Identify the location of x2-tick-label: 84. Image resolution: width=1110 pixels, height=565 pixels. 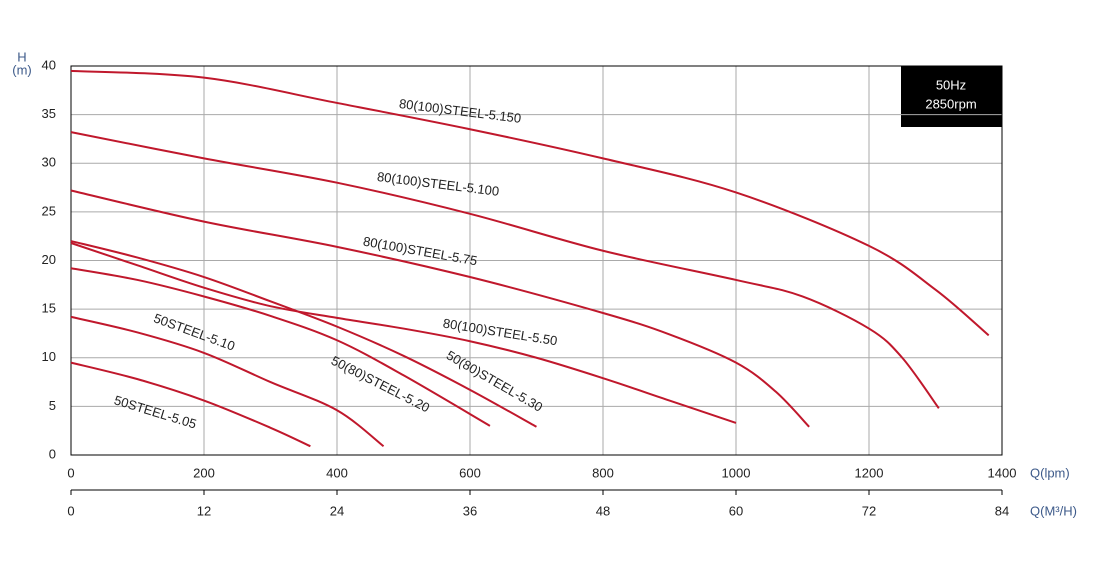
(1002, 510).